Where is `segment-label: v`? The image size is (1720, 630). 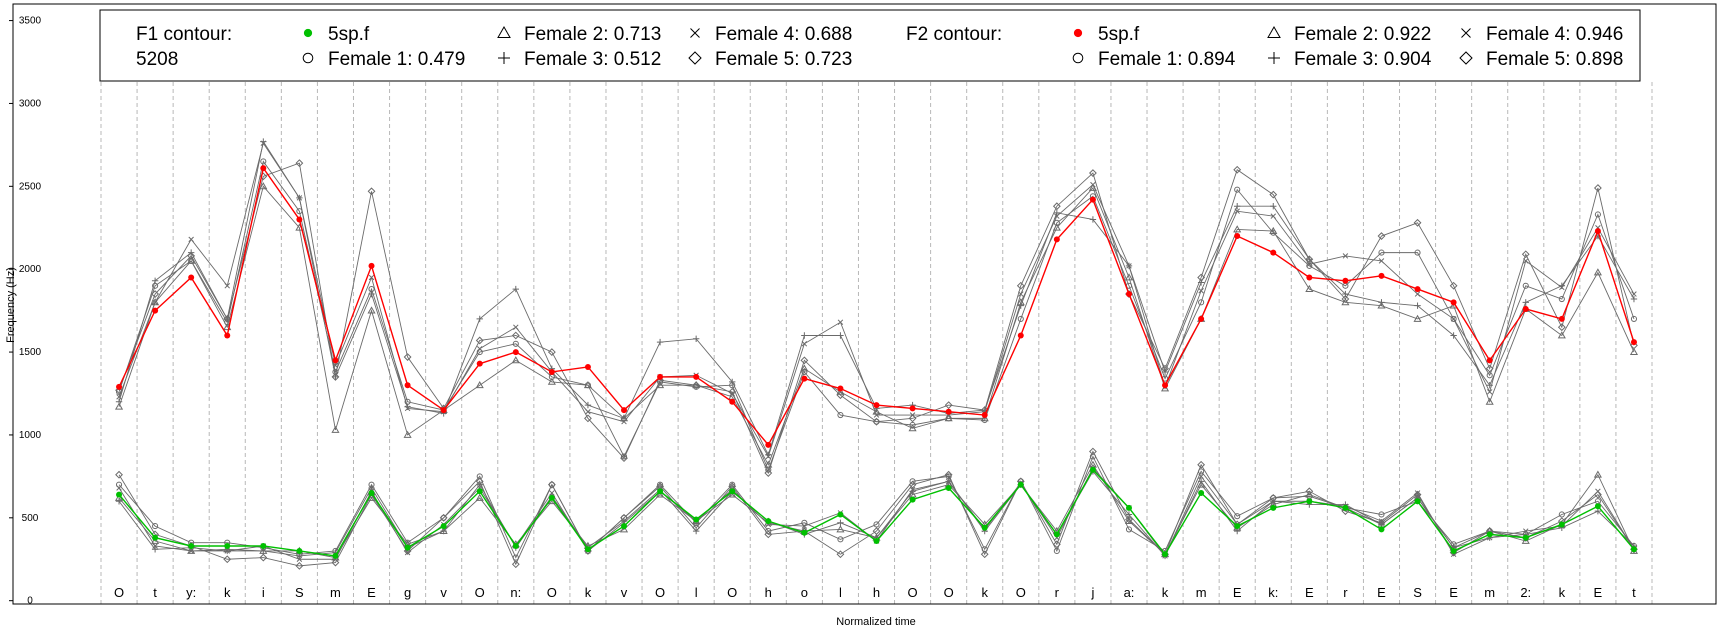 segment-label: v is located at coordinates (624, 592).